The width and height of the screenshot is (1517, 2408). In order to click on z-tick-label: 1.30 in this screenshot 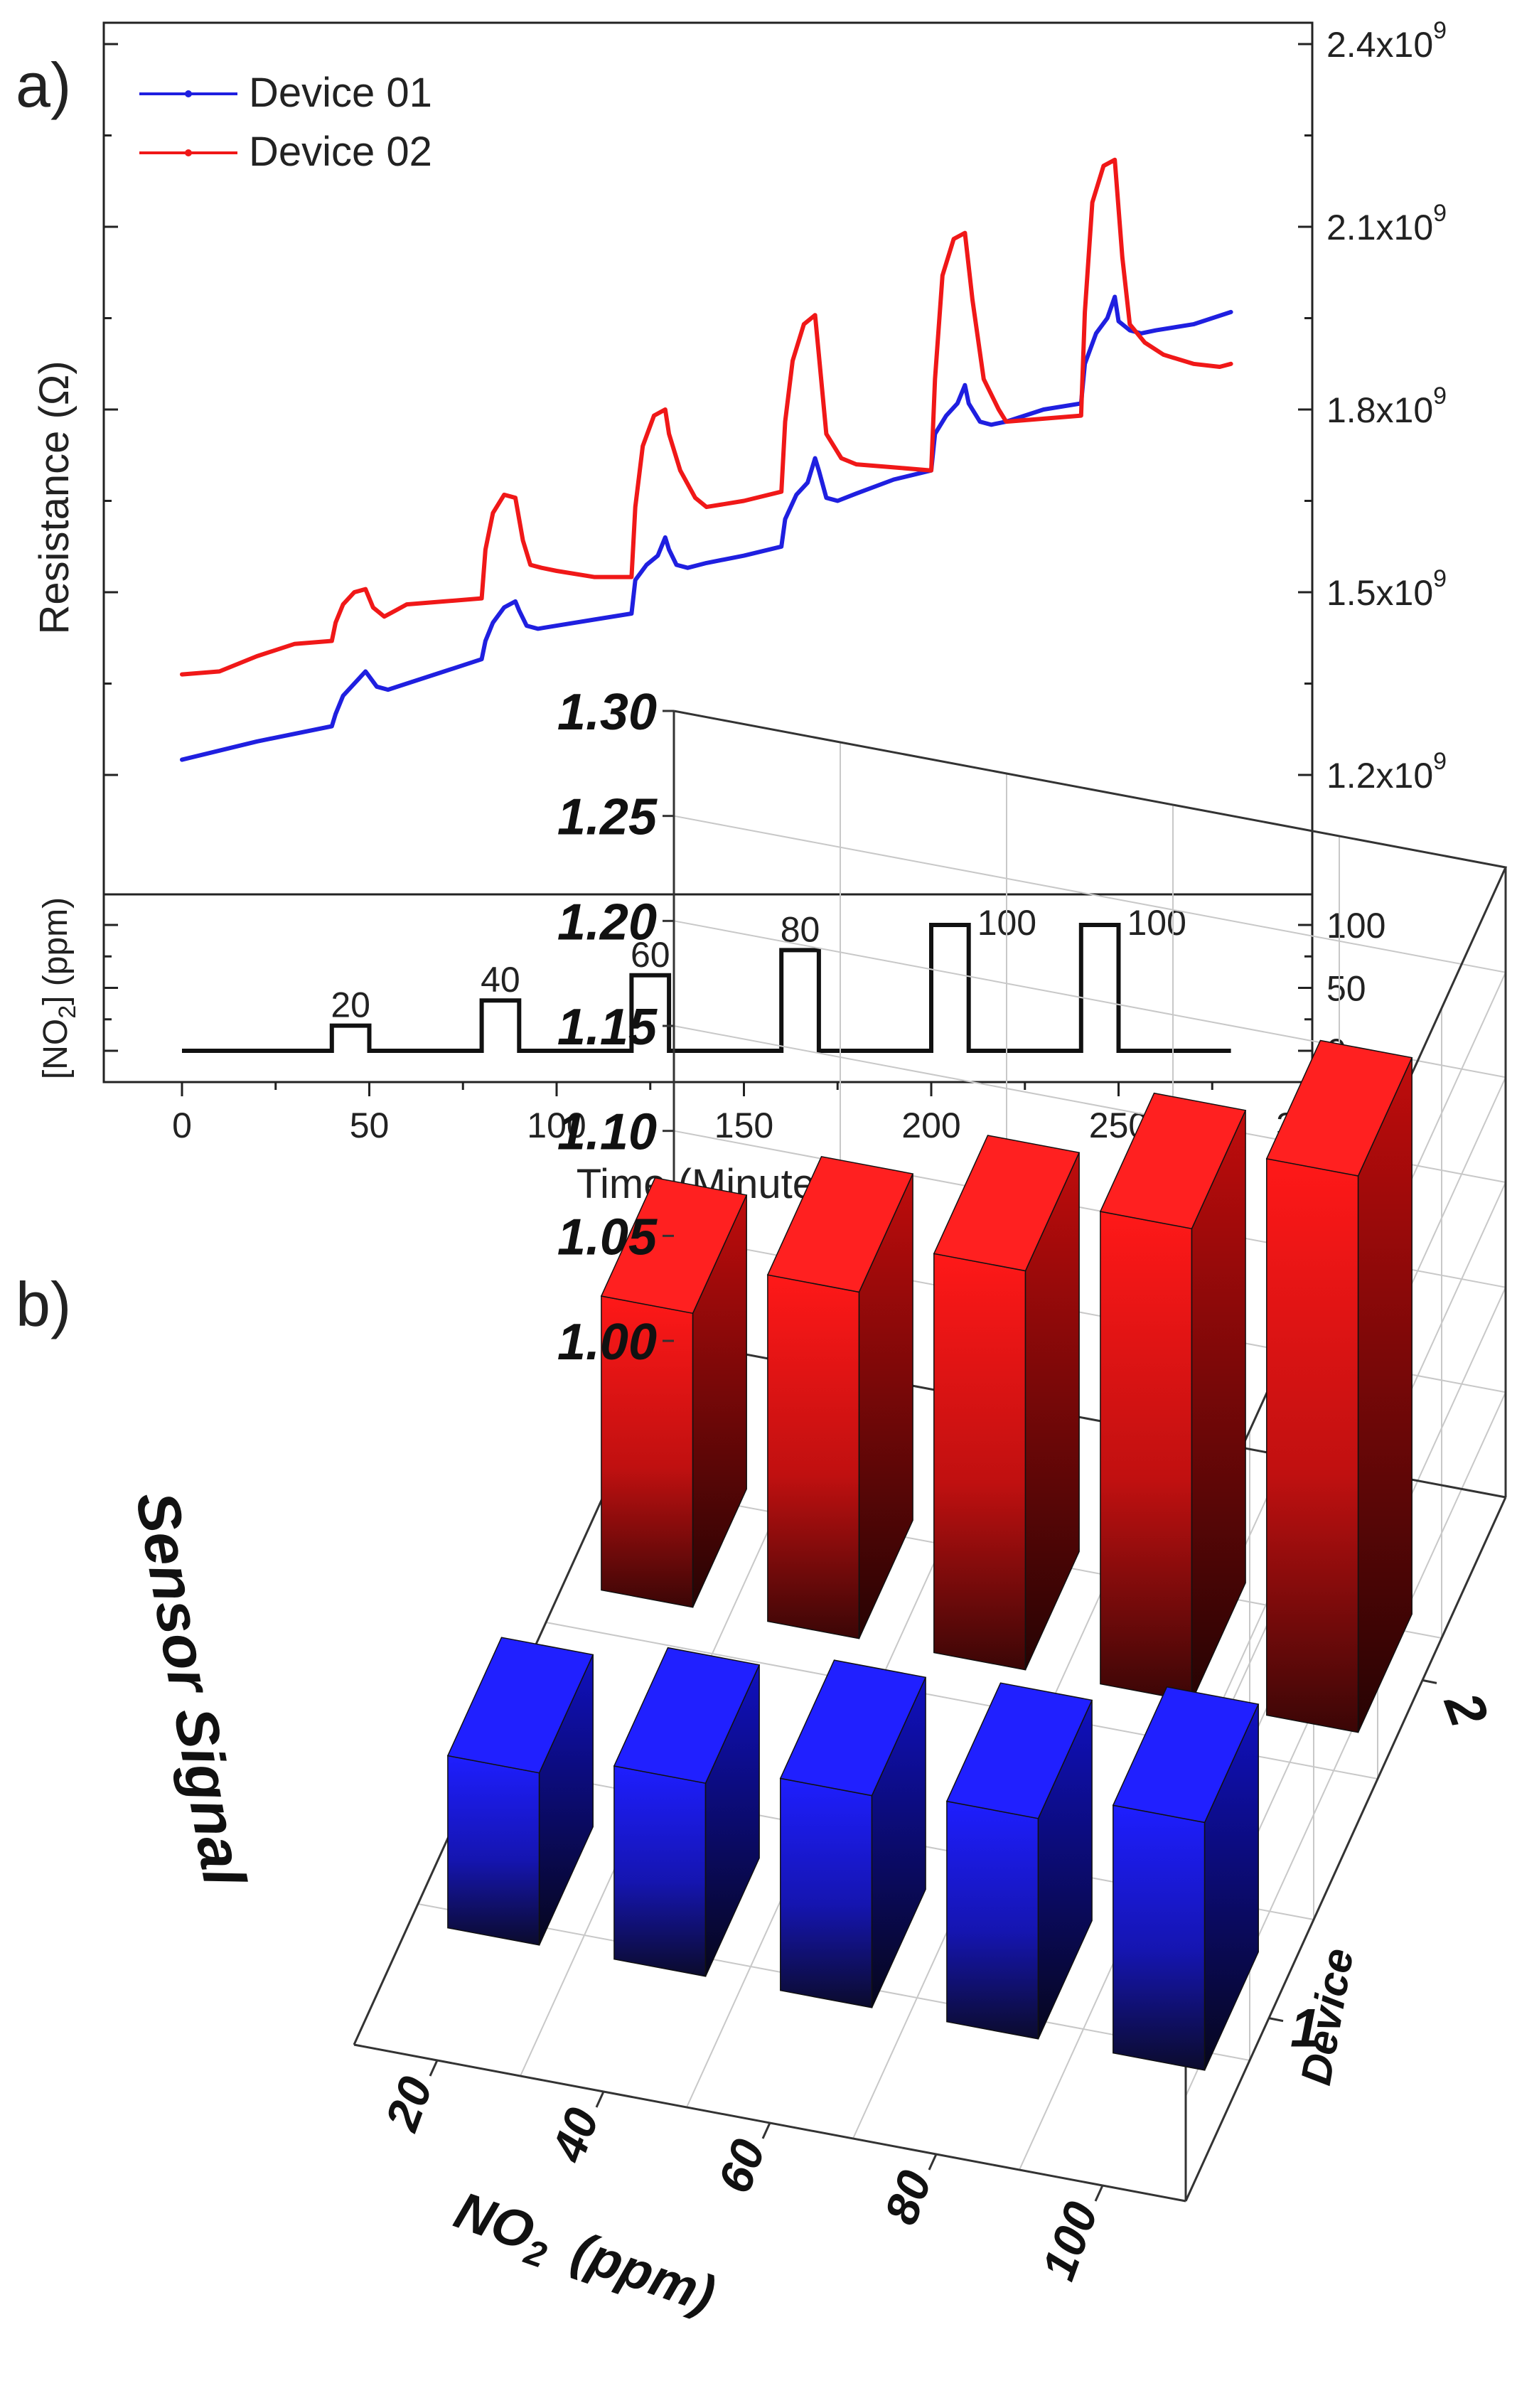, I will do `click(607, 712)`.